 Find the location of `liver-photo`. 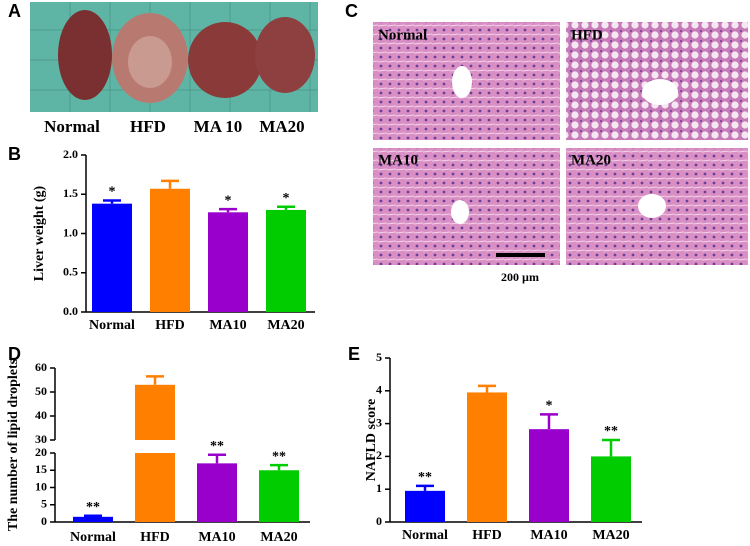

liver-photo is located at coordinates (174, 57).